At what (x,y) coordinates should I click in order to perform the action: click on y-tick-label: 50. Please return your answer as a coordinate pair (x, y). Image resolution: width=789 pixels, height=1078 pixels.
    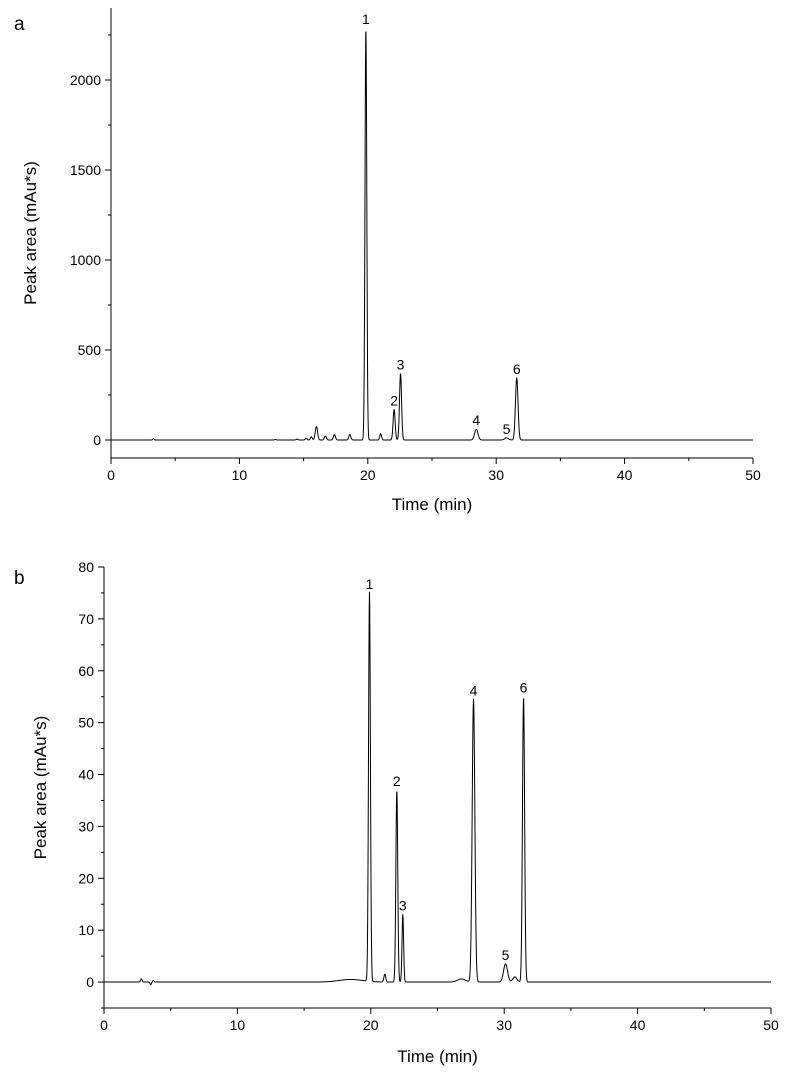
    Looking at the image, I should click on (86, 723).